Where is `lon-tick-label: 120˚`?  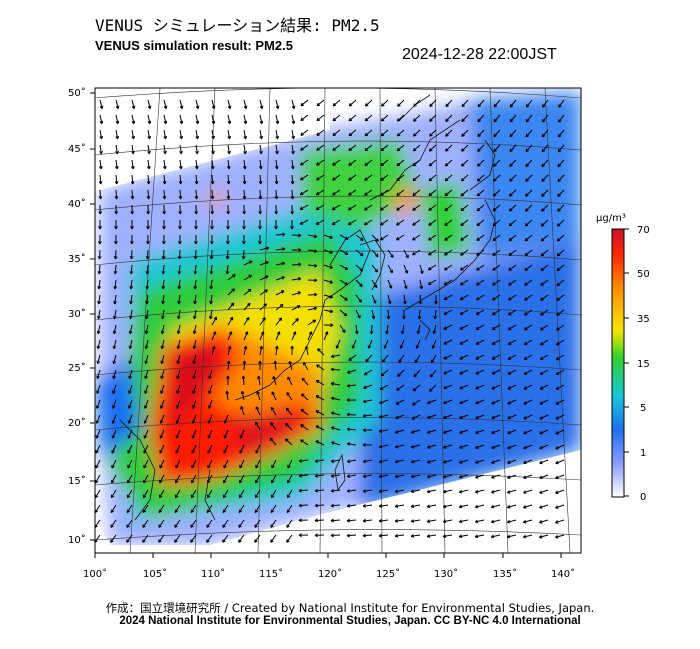
lon-tick-label: 120˚ is located at coordinates (330, 574).